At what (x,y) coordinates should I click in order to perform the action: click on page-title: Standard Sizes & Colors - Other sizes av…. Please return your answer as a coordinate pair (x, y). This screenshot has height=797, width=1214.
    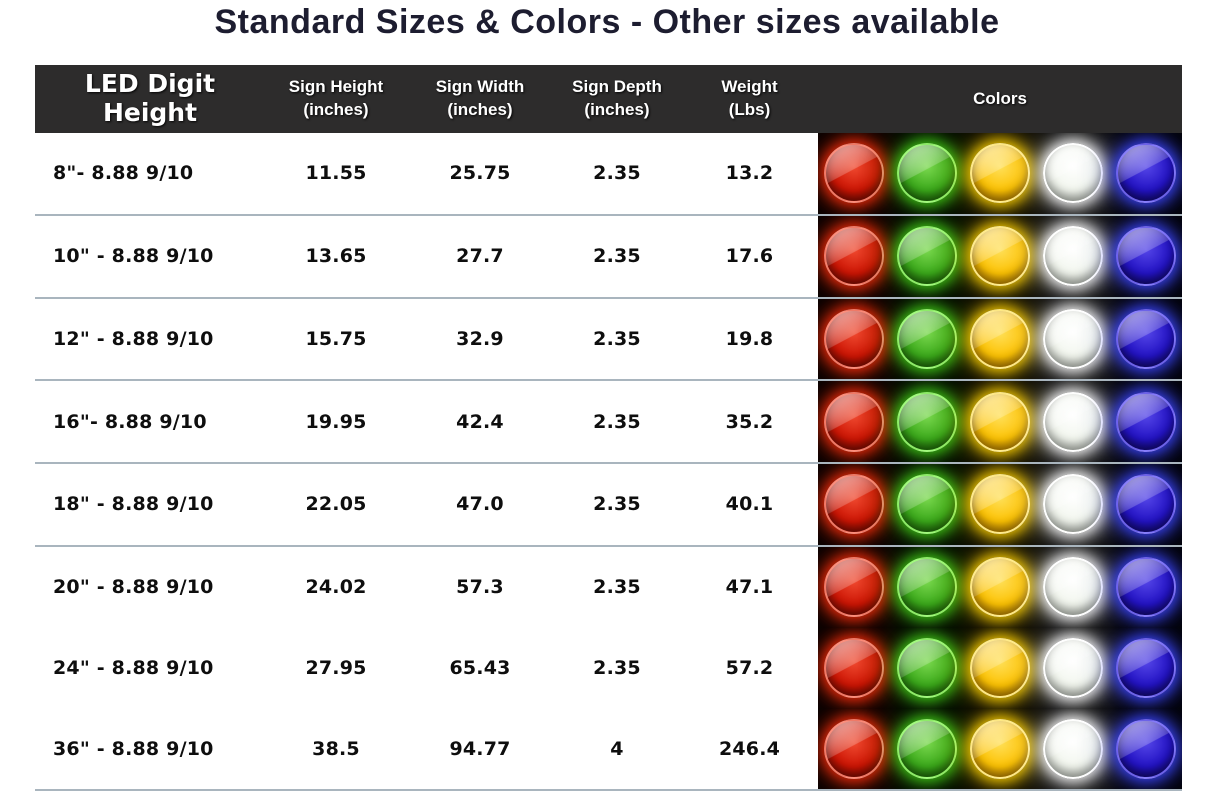
    Looking at the image, I should click on (607, 22).